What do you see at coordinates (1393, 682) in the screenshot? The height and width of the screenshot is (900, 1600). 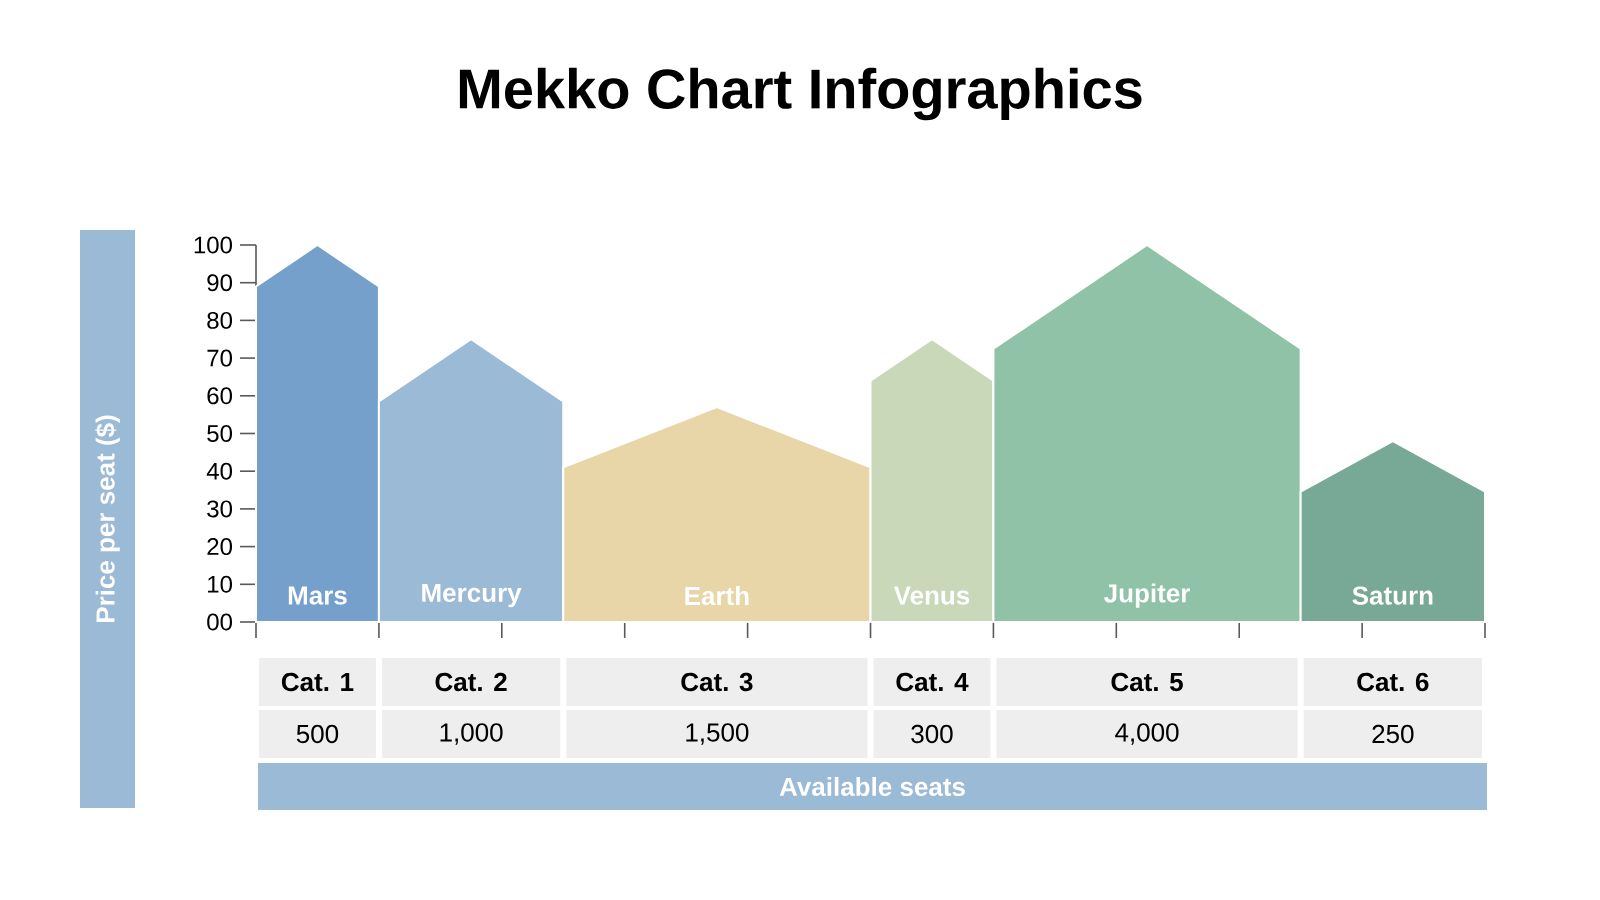 I see `text: Cat. 6` at bounding box center [1393, 682].